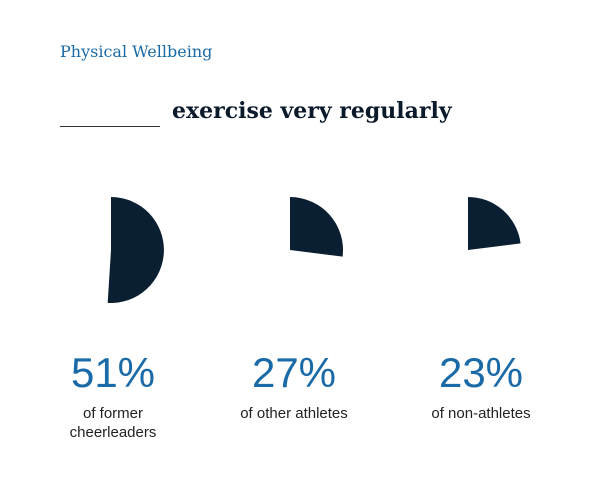 The width and height of the screenshot is (600, 500). I want to click on section-label: Physical Wellbeing, so click(136, 51).